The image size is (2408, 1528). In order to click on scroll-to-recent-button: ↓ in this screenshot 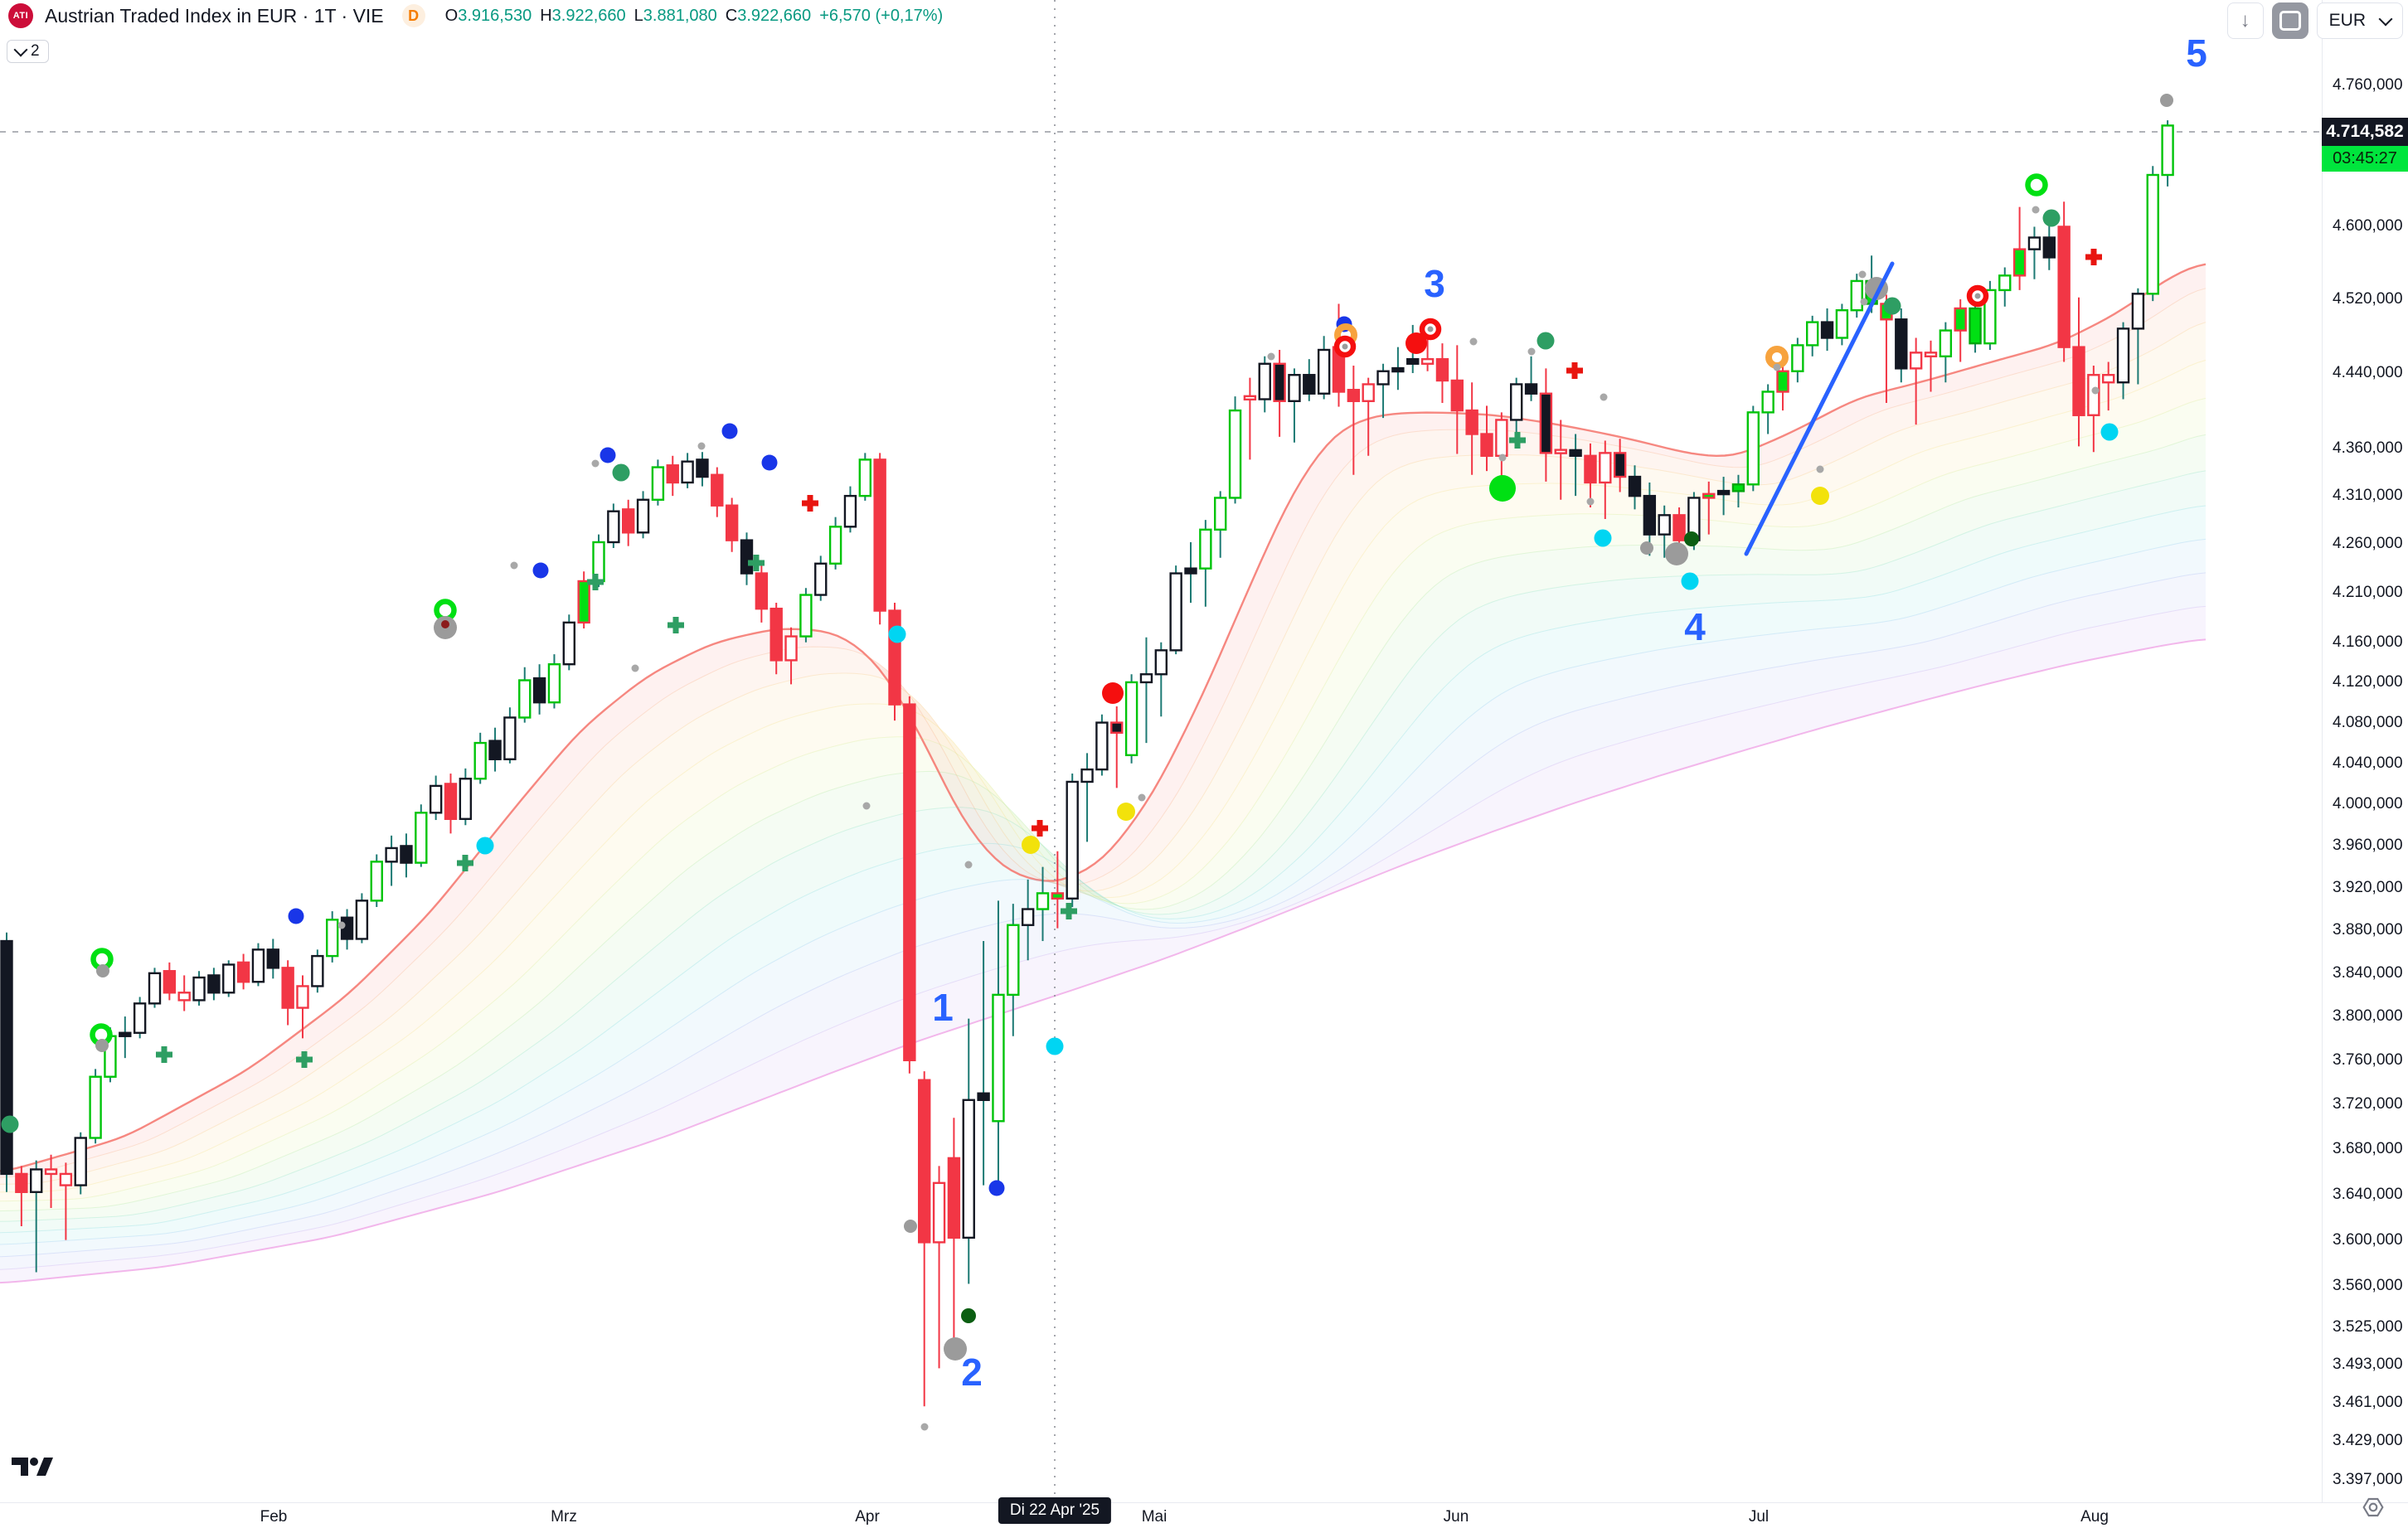, I will do `click(2245, 20)`.